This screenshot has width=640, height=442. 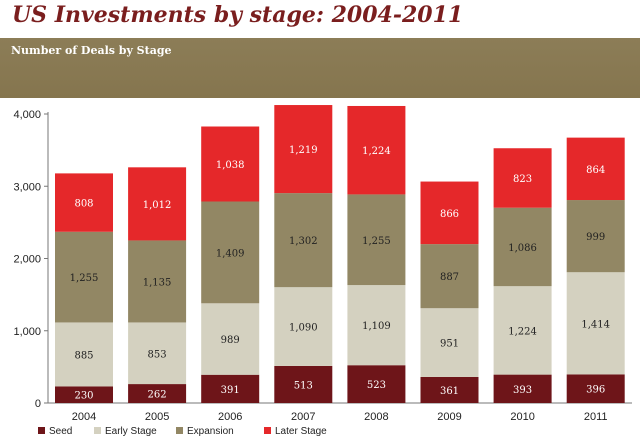 What do you see at coordinates (320, 68) in the screenshot?
I see `subtitle-band` at bounding box center [320, 68].